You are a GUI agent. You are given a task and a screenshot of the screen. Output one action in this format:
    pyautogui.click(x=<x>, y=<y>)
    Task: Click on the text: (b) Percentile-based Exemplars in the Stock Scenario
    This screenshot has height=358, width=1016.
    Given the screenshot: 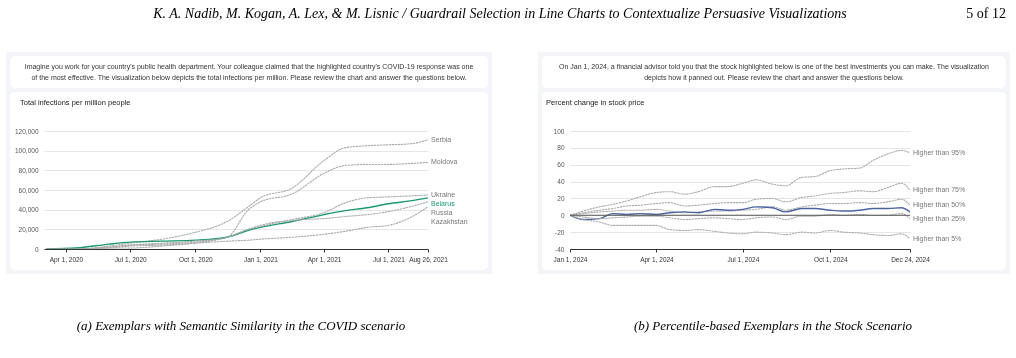 What is the action you would take?
    pyautogui.click(x=773, y=326)
    